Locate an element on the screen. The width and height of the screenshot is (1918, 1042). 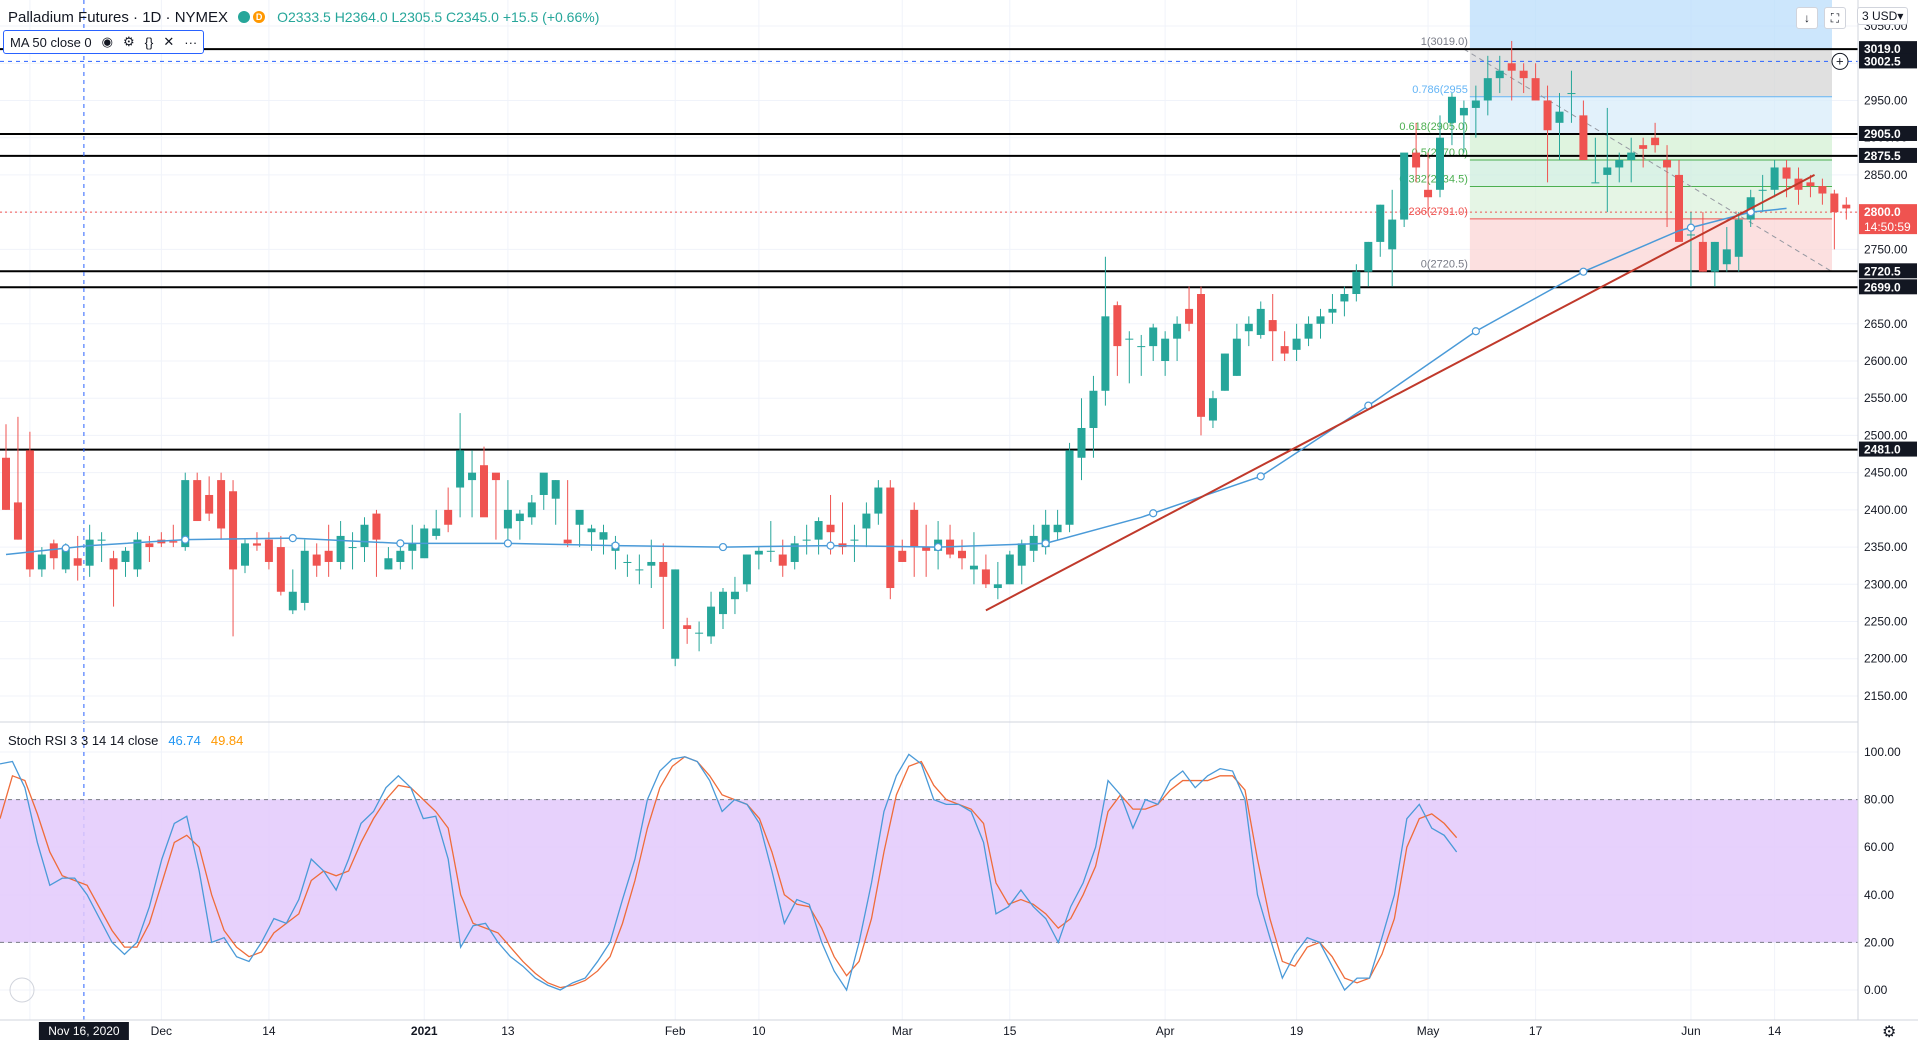
download-arrow-icon: ↓ is located at coordinates (1807, 18).